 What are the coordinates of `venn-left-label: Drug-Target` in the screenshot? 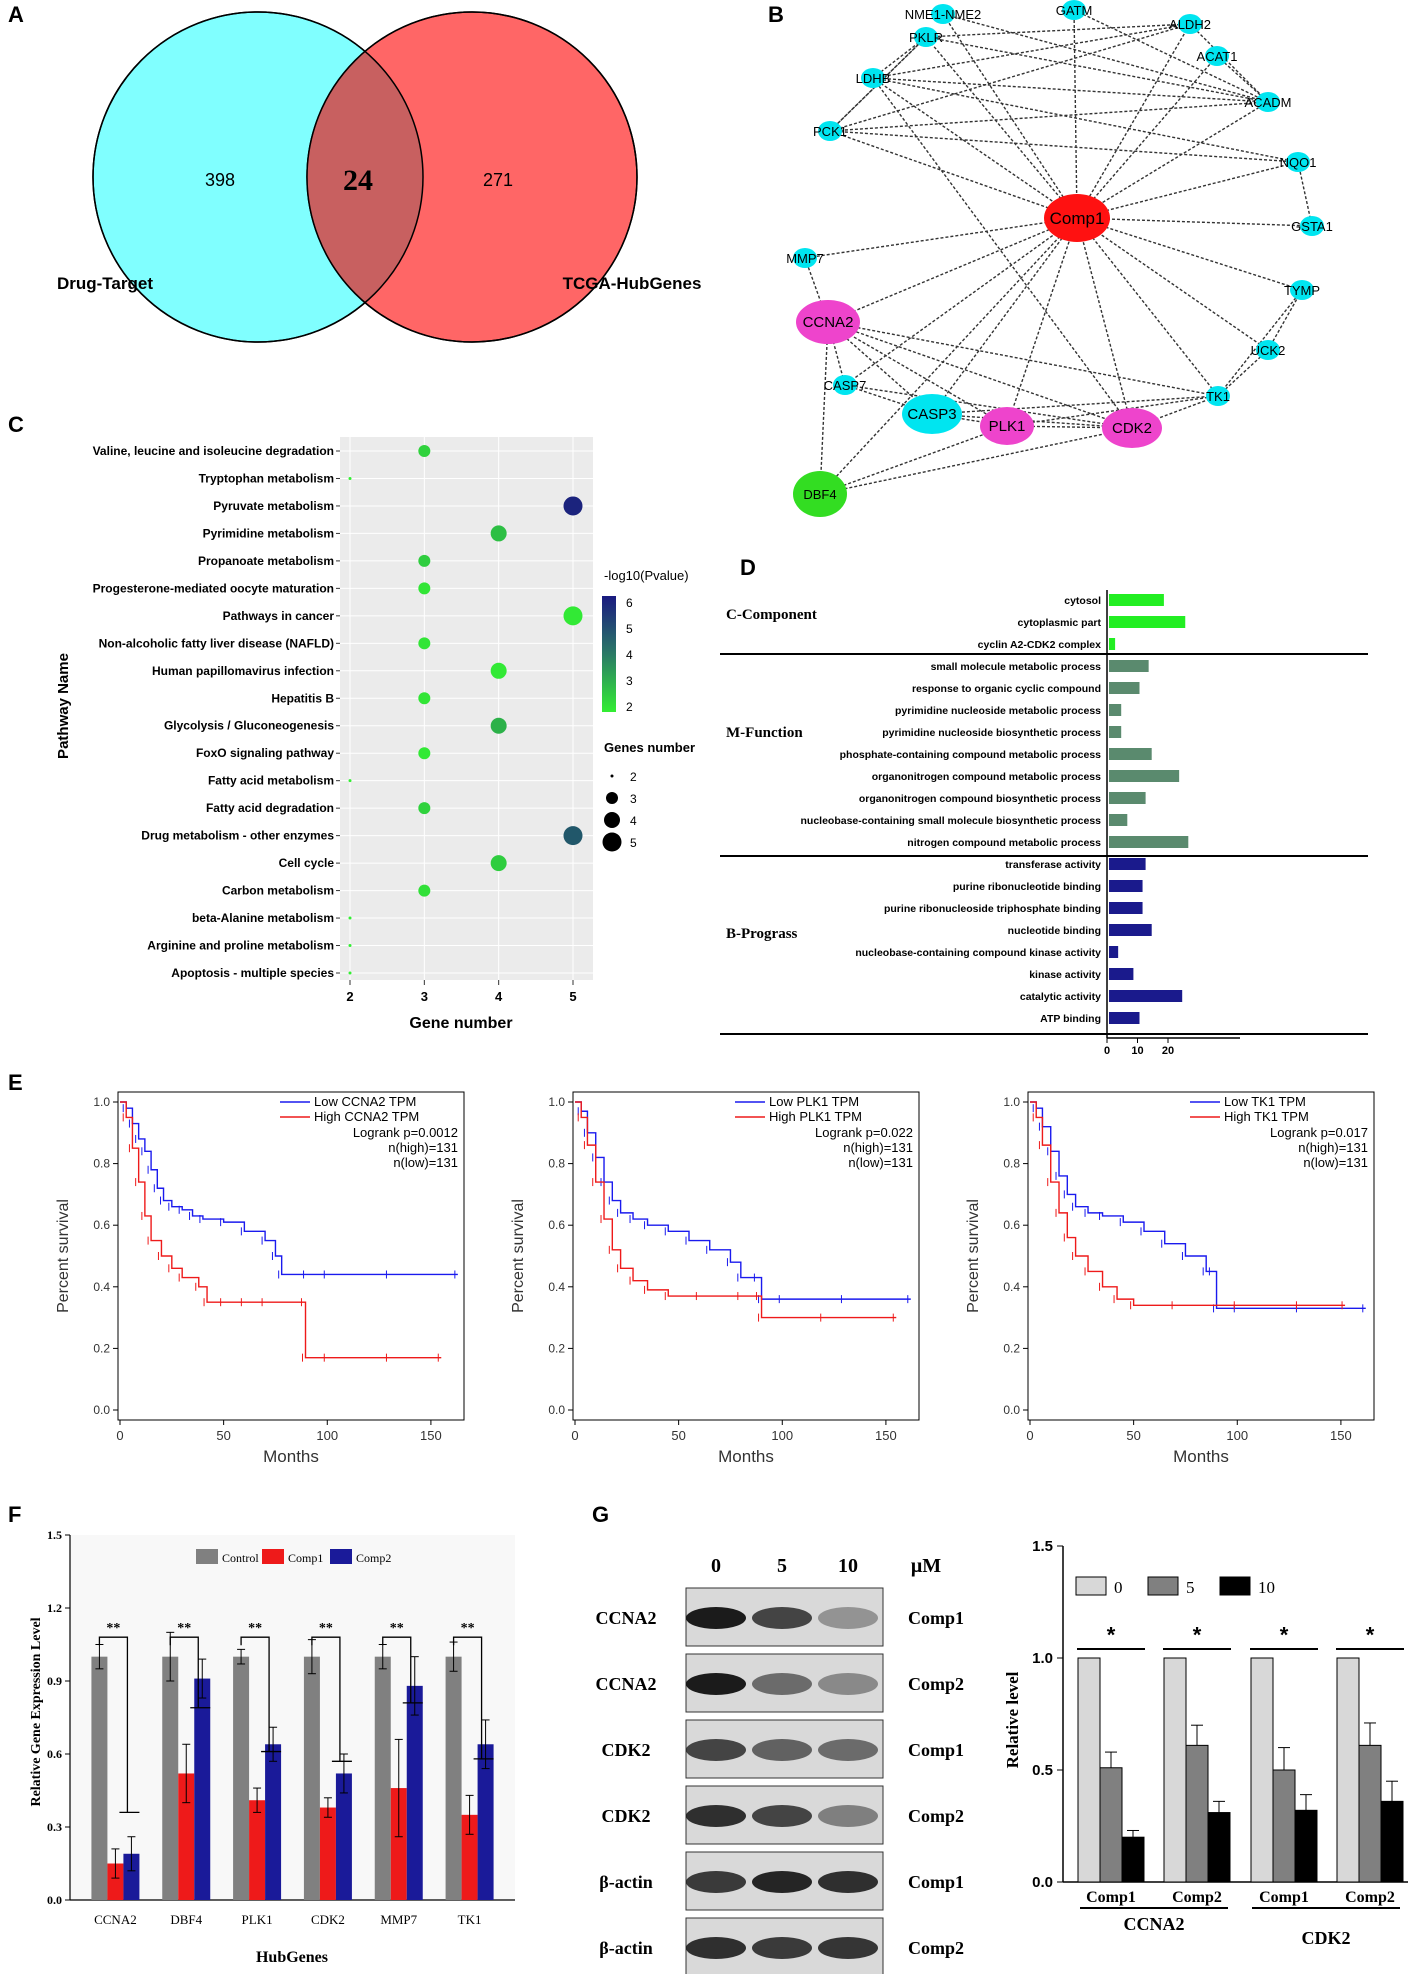 It's located at (105, 283).